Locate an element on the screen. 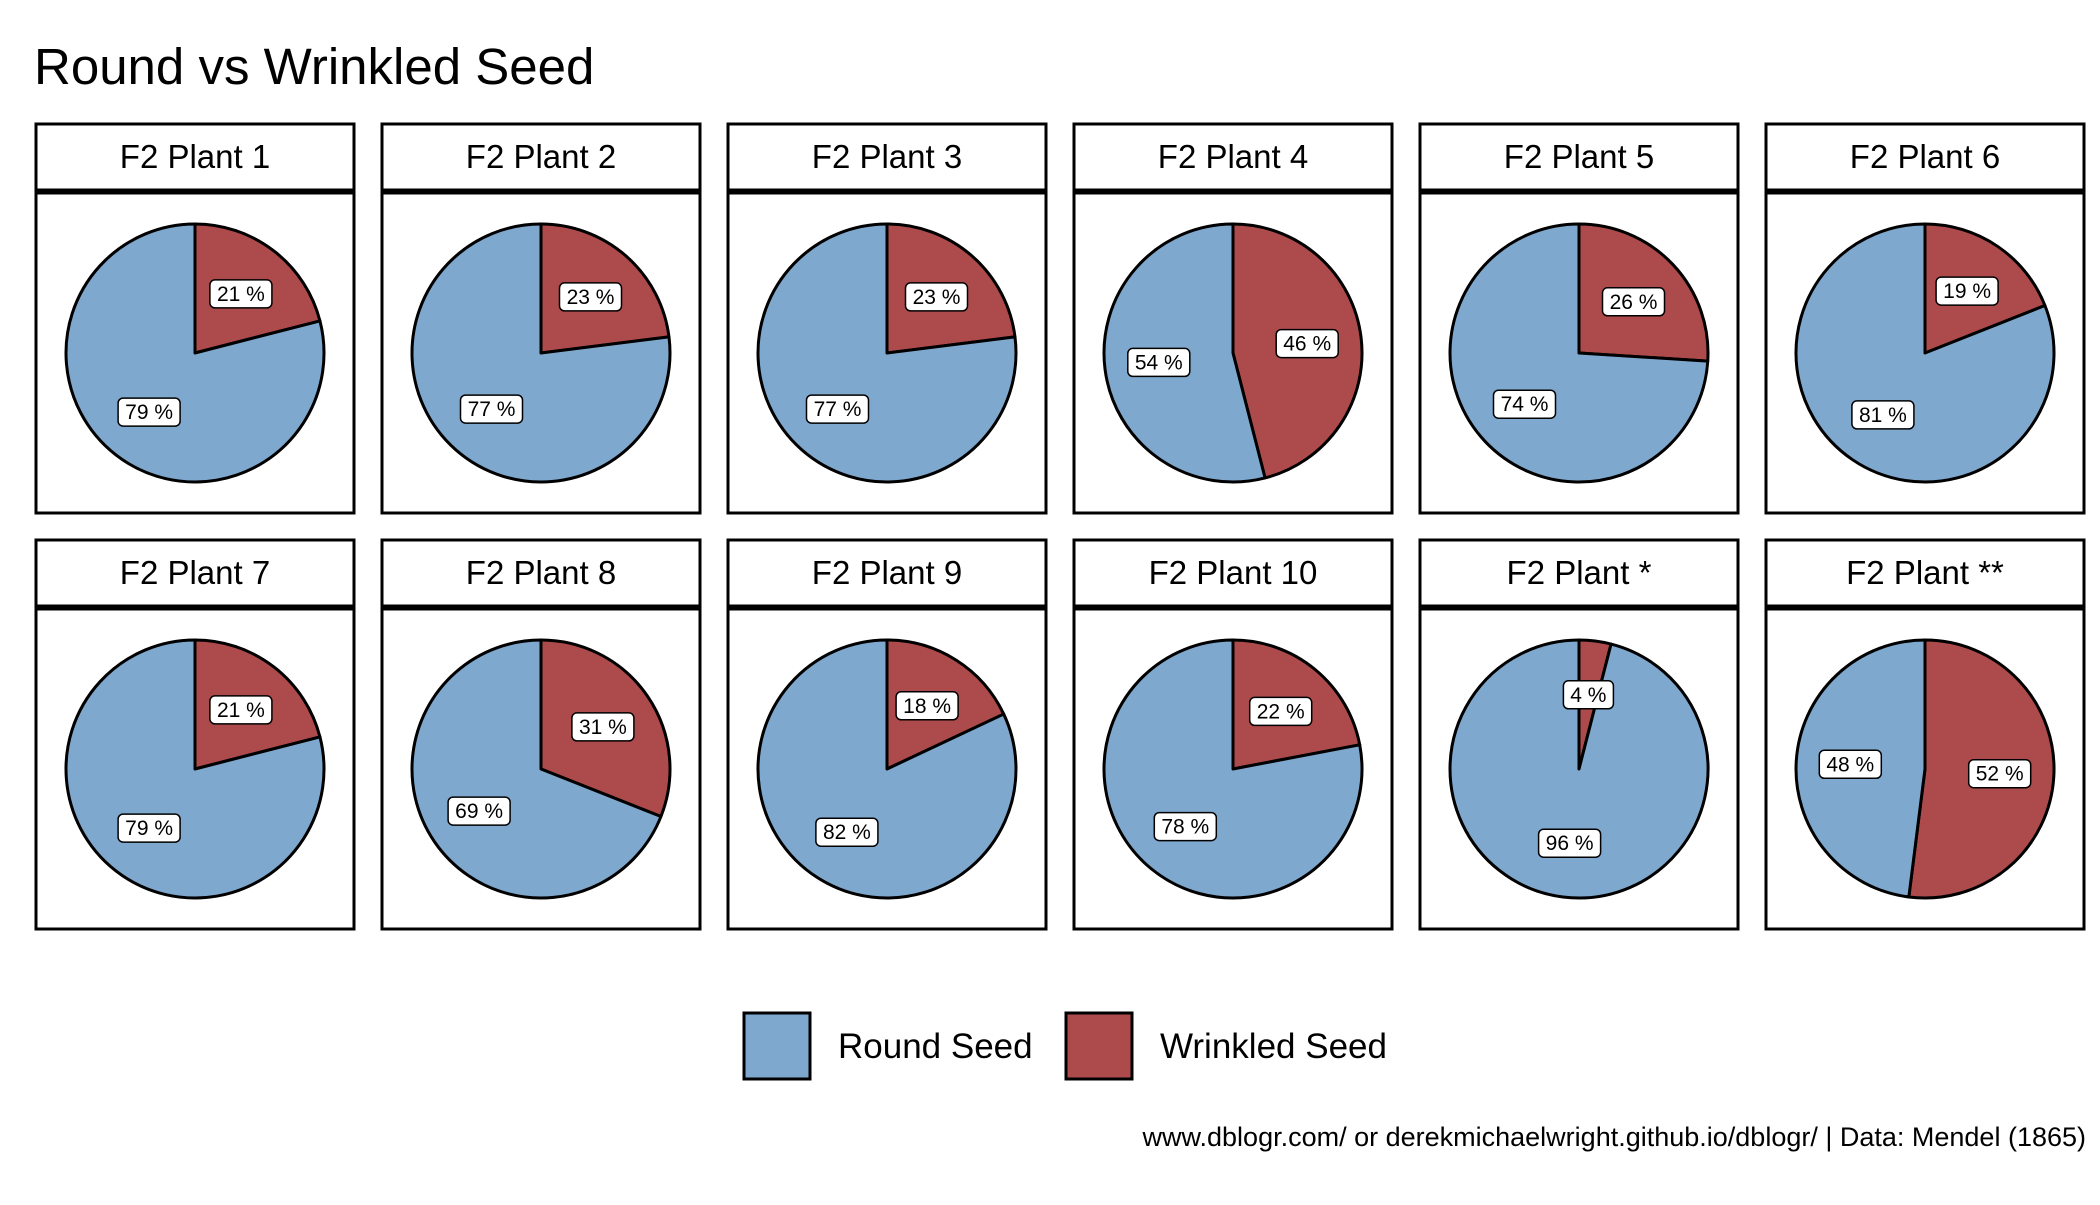 The width and height of the screenshot is (2100, 1205). panel-title: F2 Plant 6 is located at coordinates (1925, 156).